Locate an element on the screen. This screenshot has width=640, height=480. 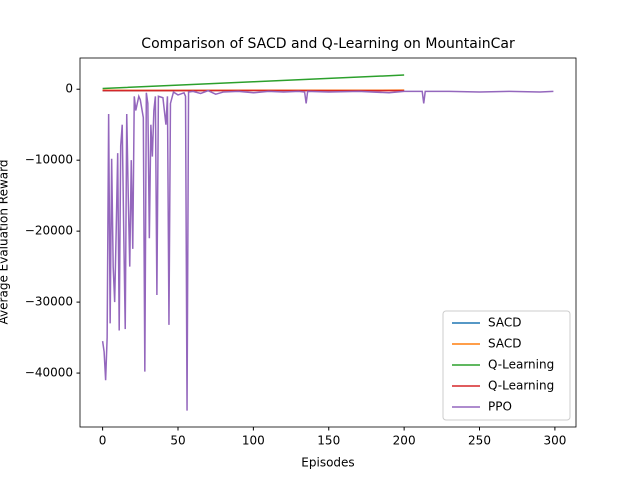
x-tick-label: 200 is located at coordinates (404, 441).